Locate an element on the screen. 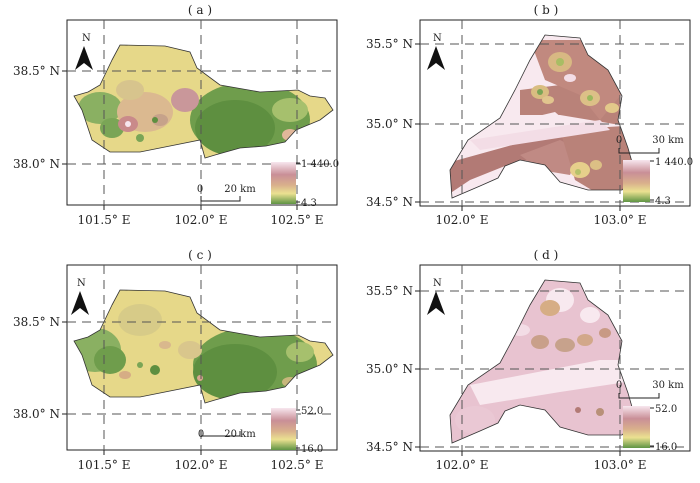 Image resolution: width=700 pixels, height=483 pixels. panel-a-north-arrow-icon: N is located at coordinates (84, 51).